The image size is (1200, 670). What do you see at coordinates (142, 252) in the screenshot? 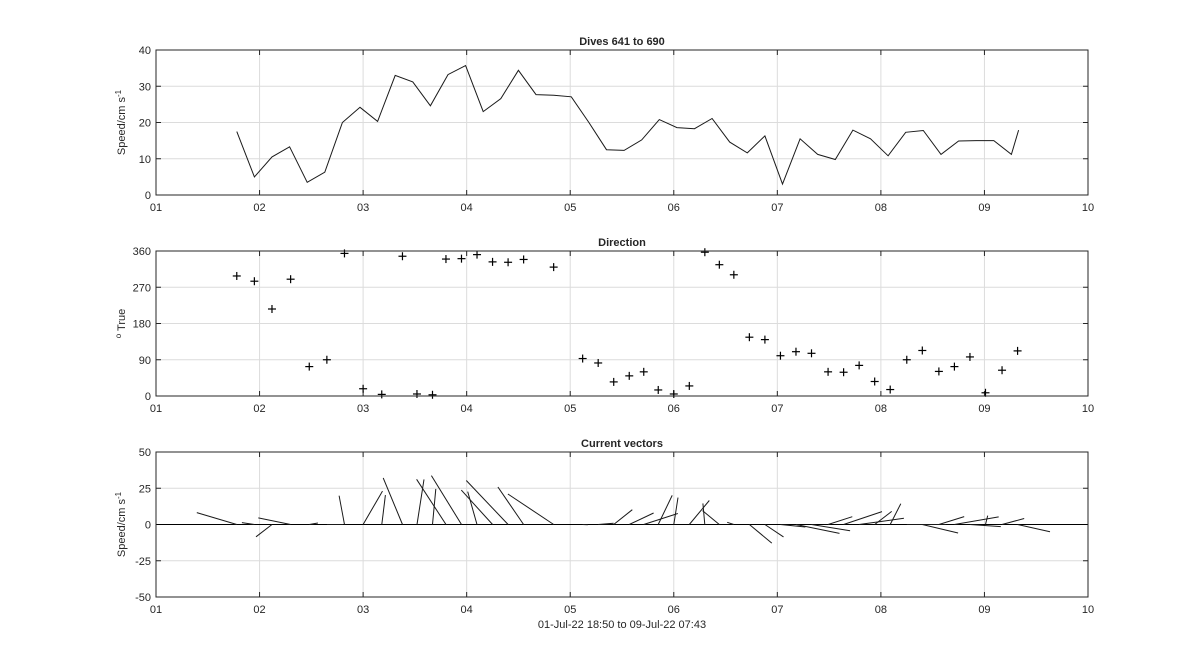
I see `y-tick-label: 360` at bounding box center [142, 252].